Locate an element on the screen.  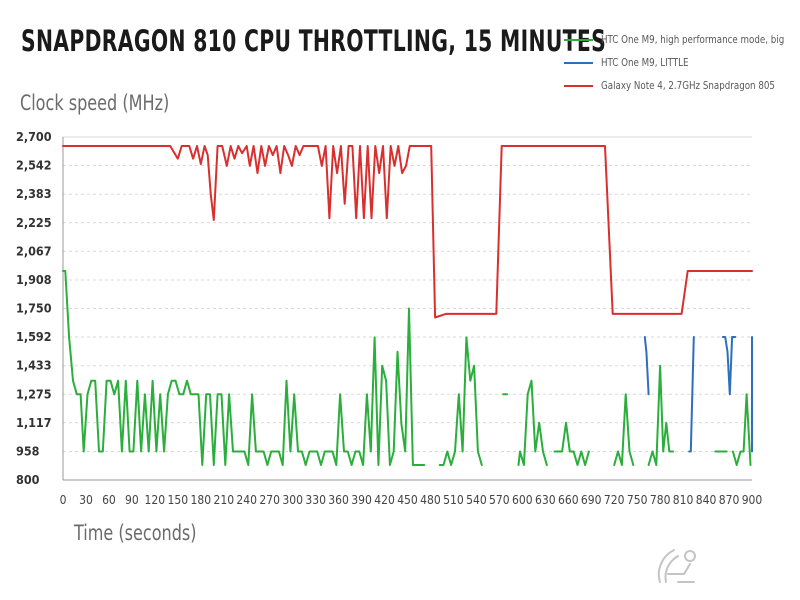
watermark-logo-icon is located at coordinates (676, 566).